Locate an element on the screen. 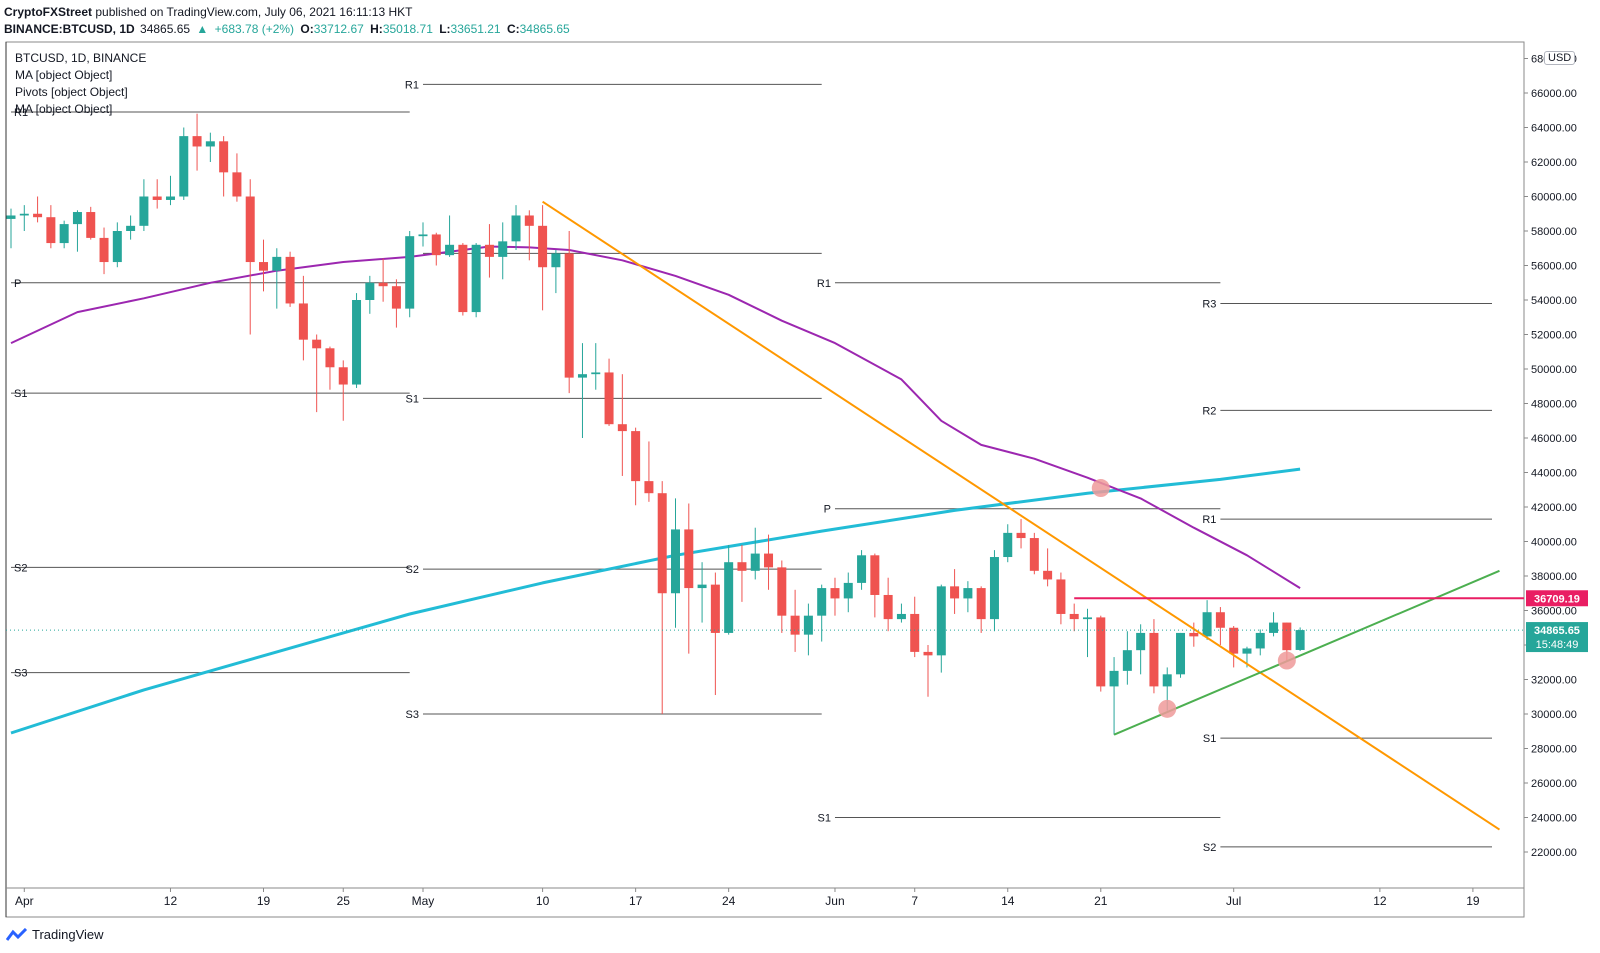 The height and width of the screenshot is (953, 1600). y-tick-label: 46000.00 is located at coordinates (1554, 439).